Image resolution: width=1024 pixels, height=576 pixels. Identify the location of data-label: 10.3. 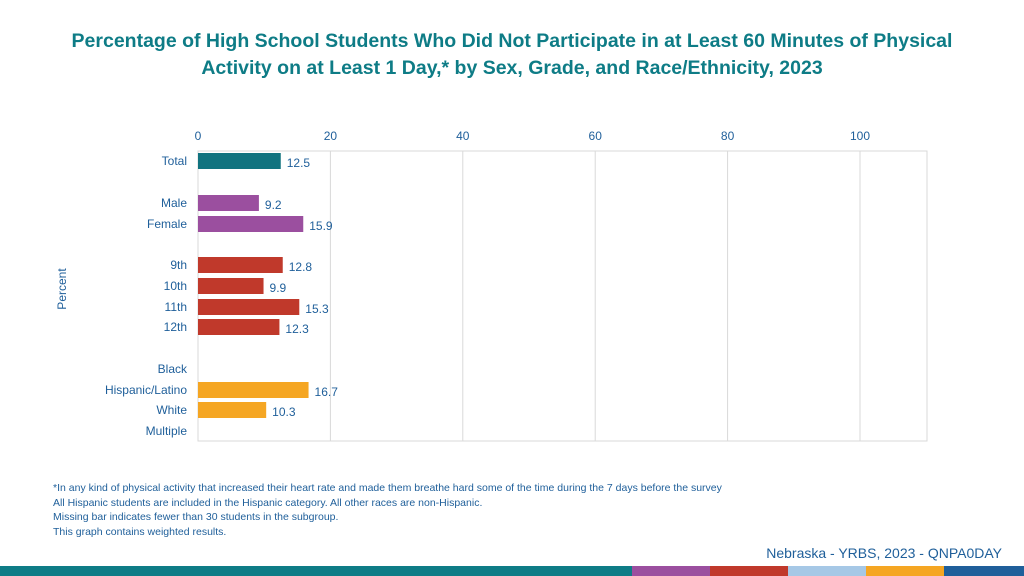
(284, 412).